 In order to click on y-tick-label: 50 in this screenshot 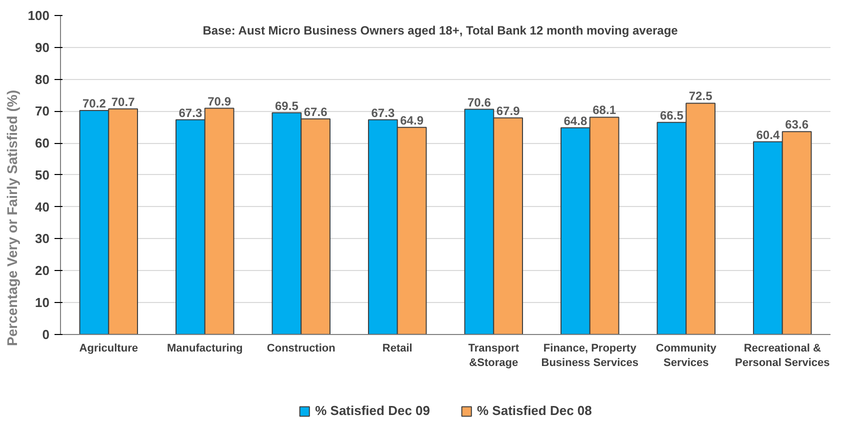, I will do `click(42, 174)`.